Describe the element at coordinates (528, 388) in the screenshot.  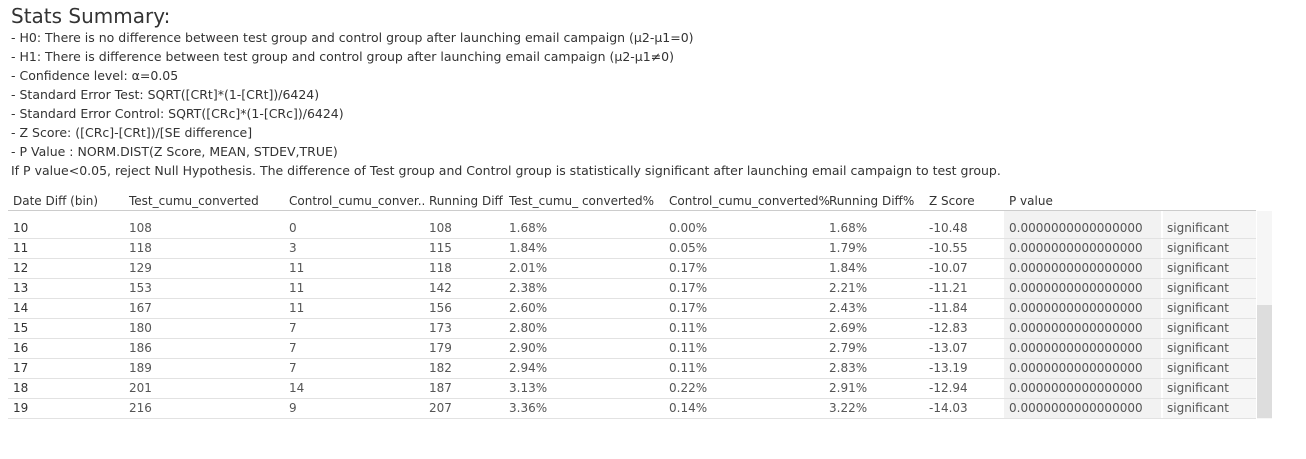
I see `table-cell: 3.13%` at that location.